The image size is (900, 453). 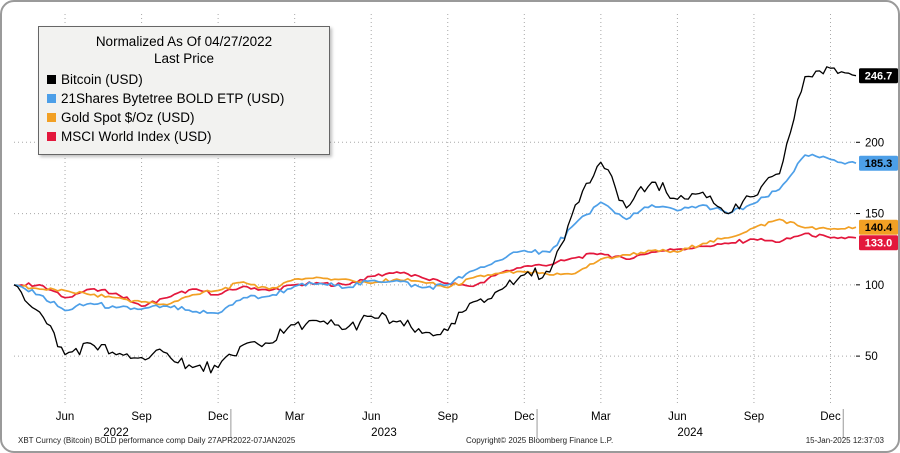 What do you see at coordinates (874, 143) in the screenshot?
I see `y-tick-label: 200` at bounding box center [874, 143].